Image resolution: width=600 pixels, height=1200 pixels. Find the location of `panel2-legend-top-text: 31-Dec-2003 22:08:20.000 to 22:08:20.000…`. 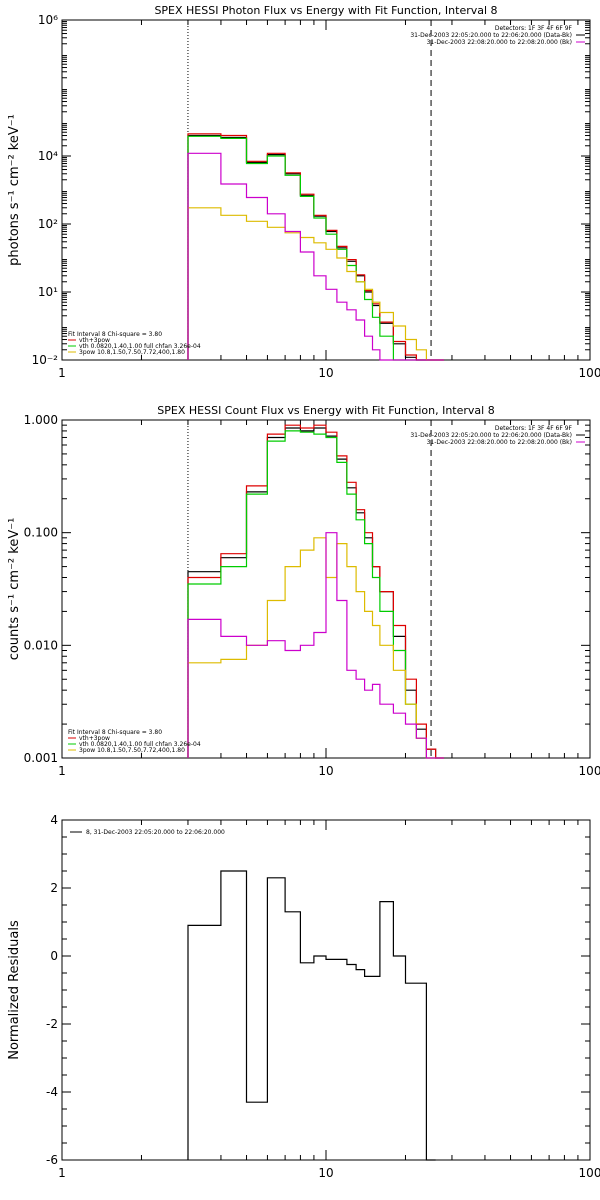

panel2-legend-top-text: 31-Dec-2003 22:08:20.000 to 22:08:20.000… is located at coordinates (499, 442).